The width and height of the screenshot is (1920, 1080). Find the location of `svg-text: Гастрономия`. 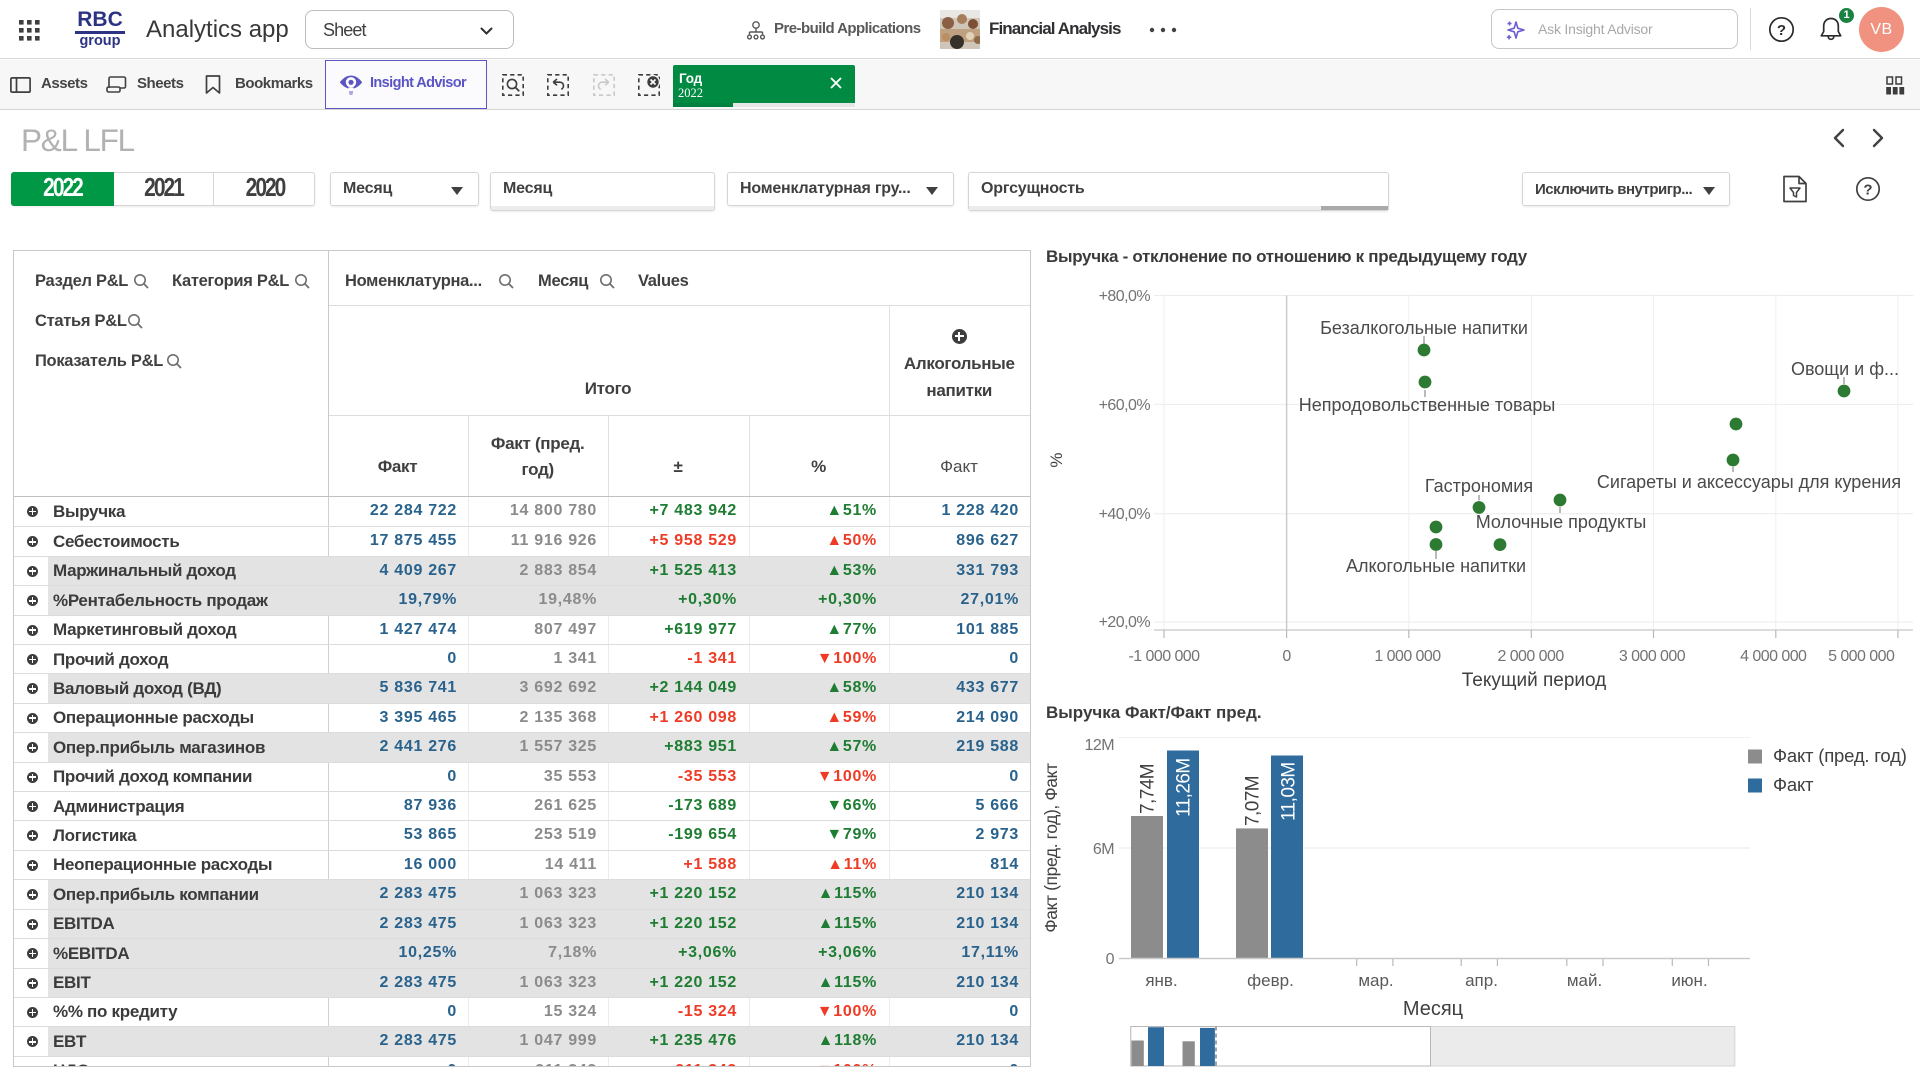

svg-text: Гастрономия is located at coordinates (1479, 486).